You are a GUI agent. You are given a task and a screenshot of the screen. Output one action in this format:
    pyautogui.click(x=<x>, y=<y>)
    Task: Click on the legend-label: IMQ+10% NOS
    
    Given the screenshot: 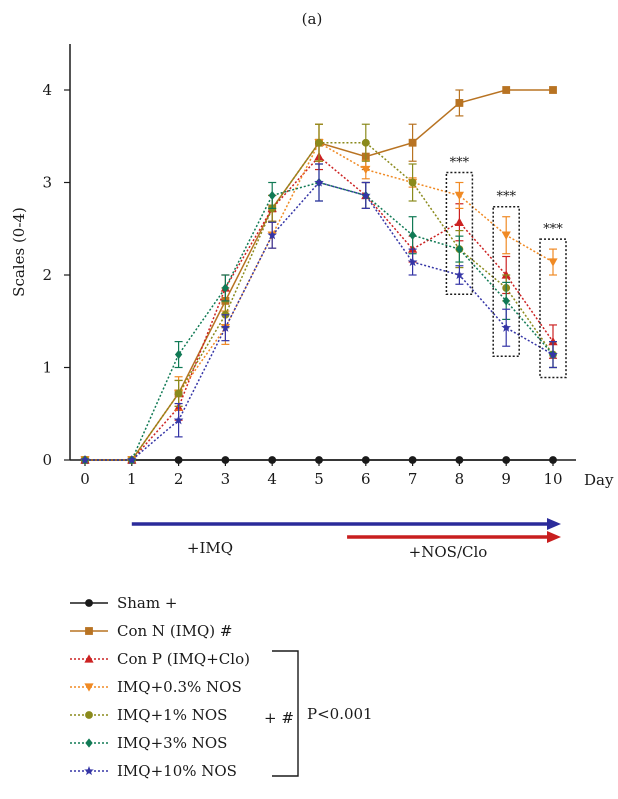 What is the action you would take?
    pyautogui.click(x=177, y=771)
    